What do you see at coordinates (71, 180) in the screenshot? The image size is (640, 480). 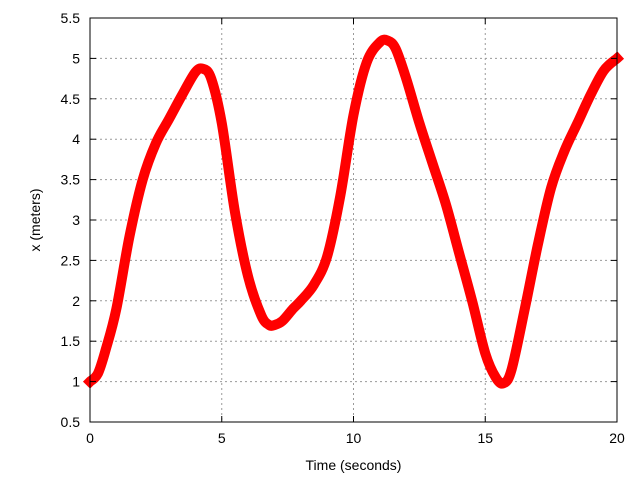 I see `y-tick-label: 3.5` at bounding box center [71, 180].